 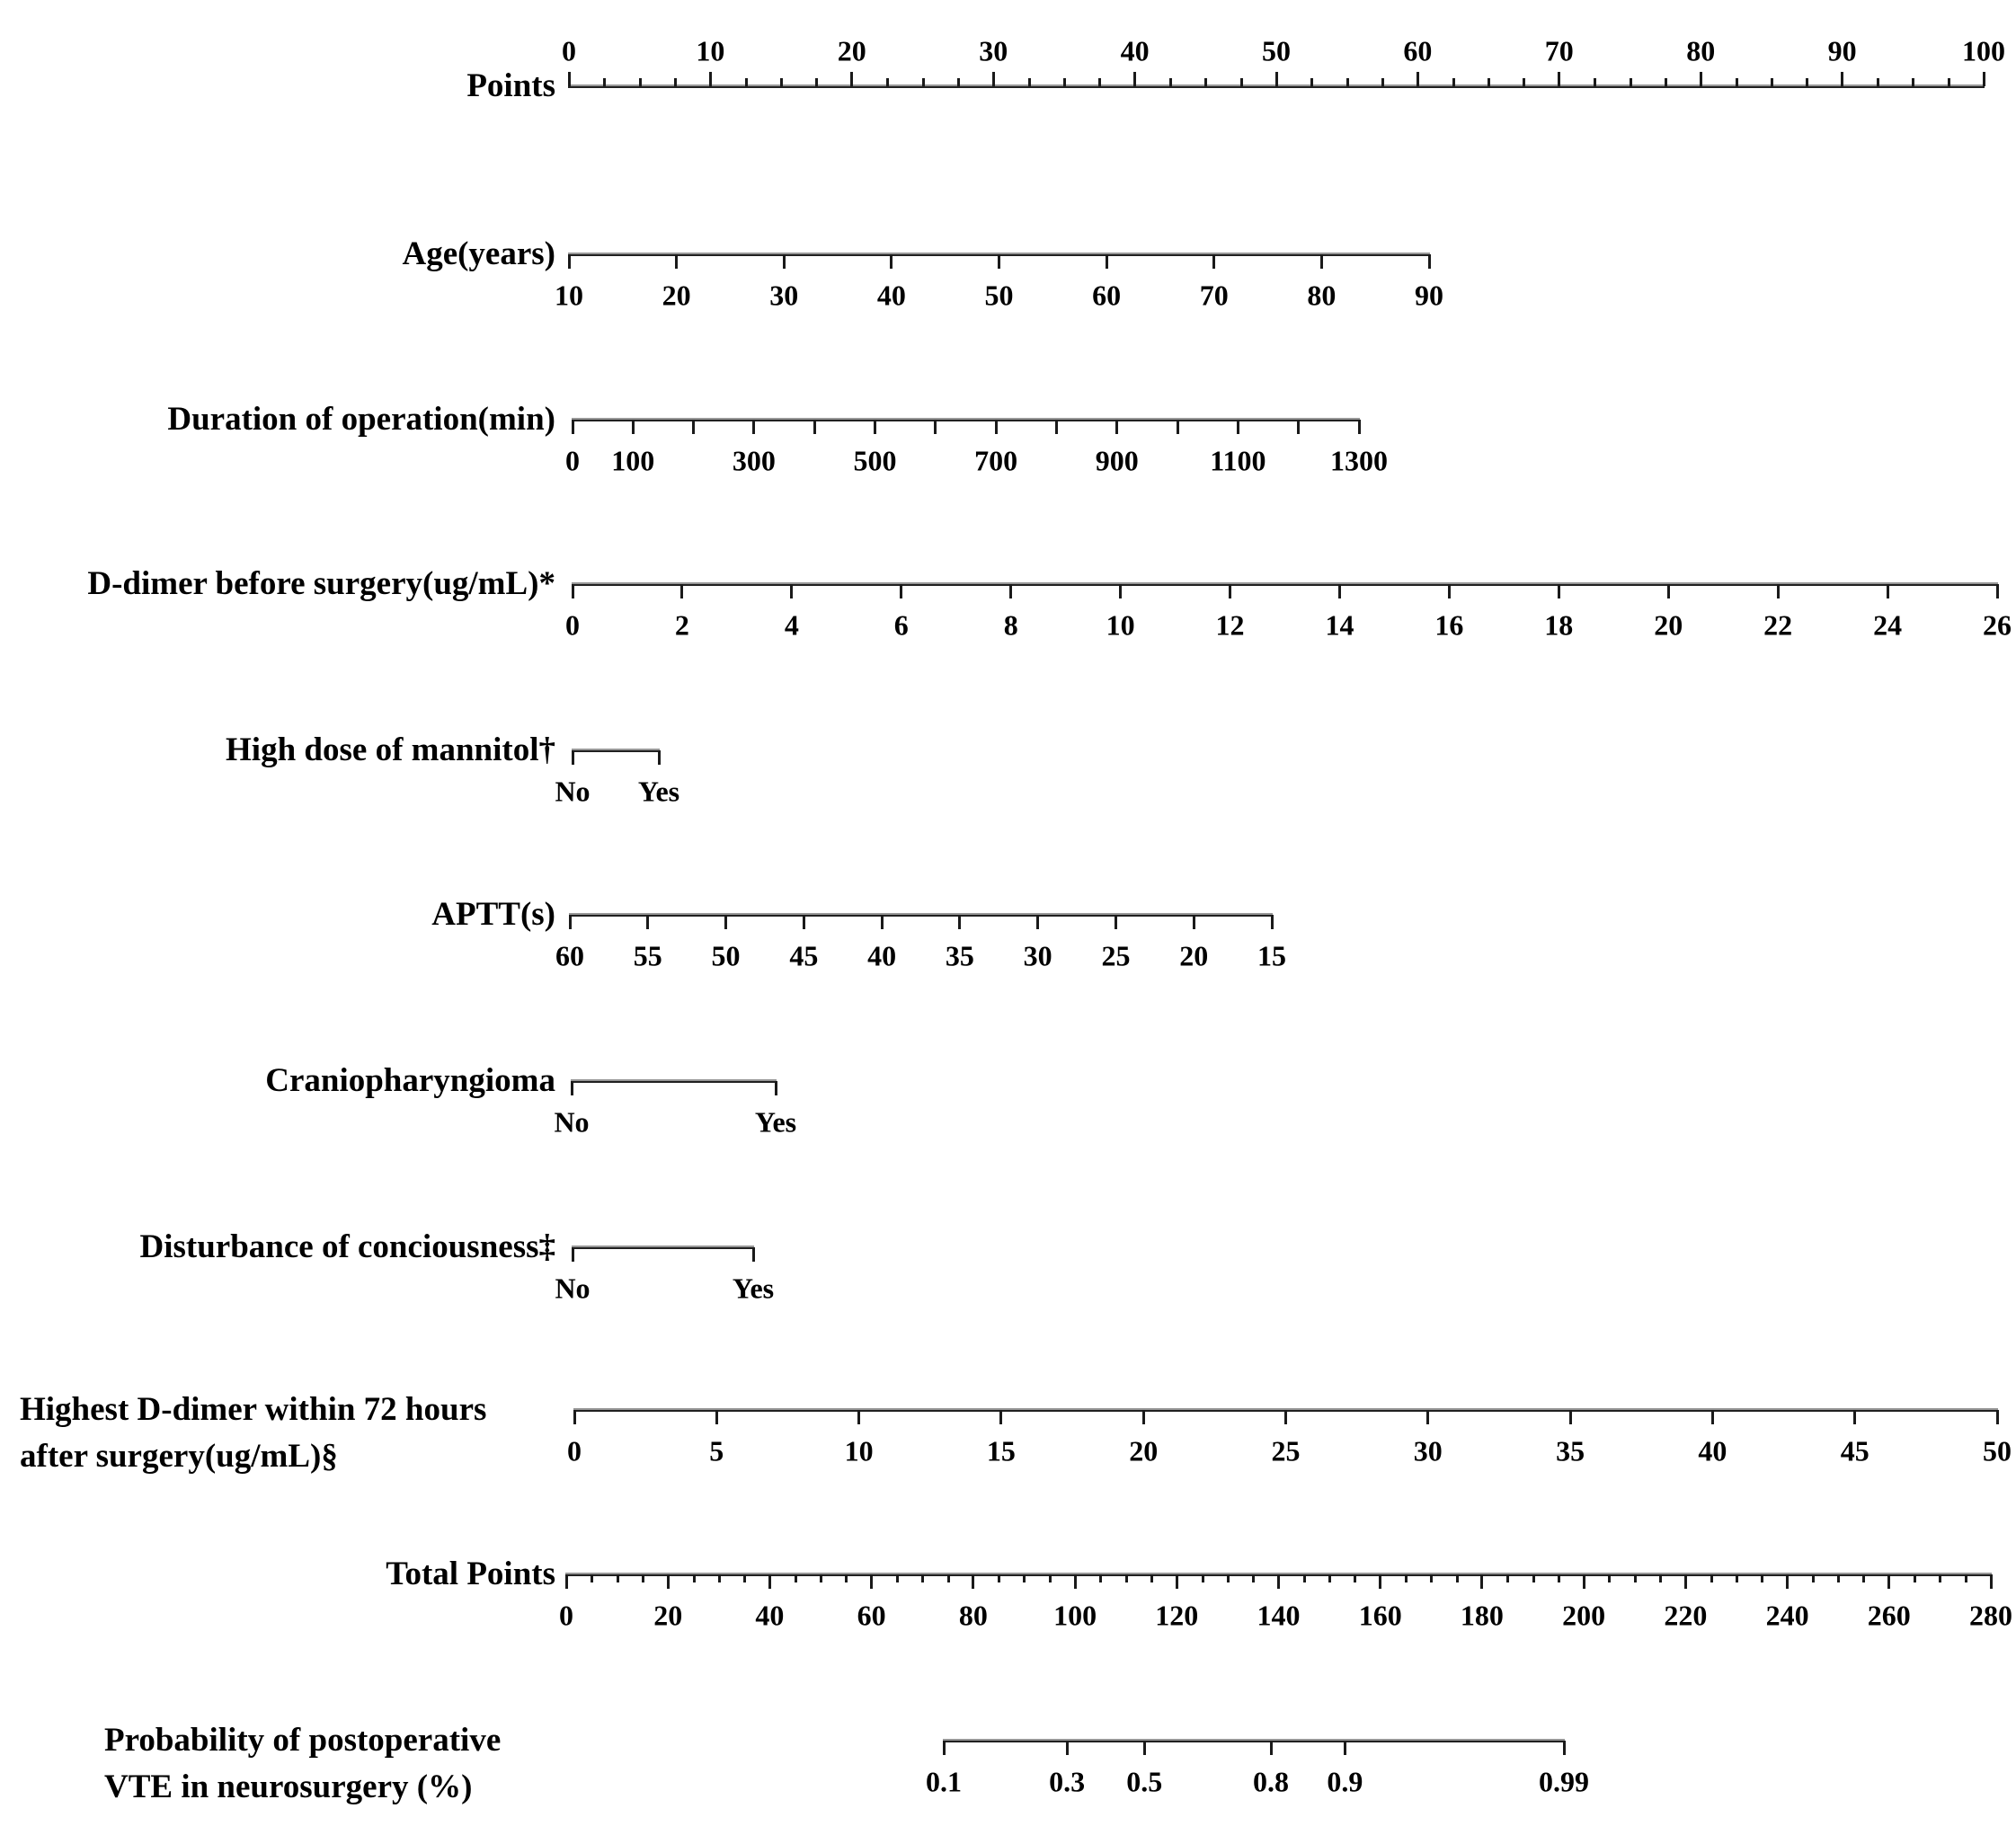 What do you see at coordinates (882, 955) in the screenshot?
I see `tick-label-aptt: 40` at bounding box center [882, 955].